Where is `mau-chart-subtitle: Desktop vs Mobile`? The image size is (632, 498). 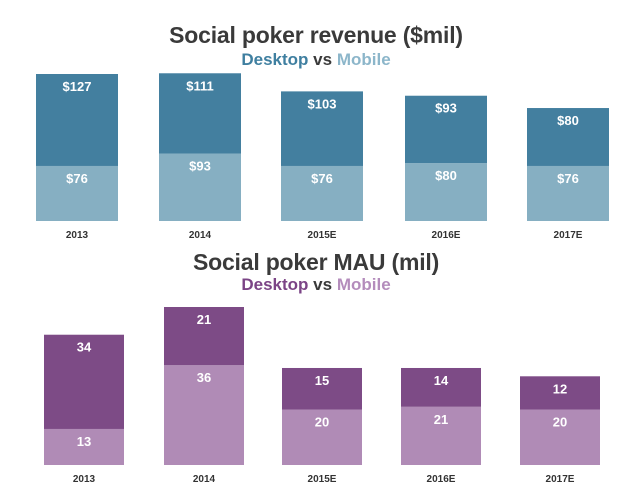
mau-chart-subtitle: Desktop vs Mobile is located at coordinates (316, 285).